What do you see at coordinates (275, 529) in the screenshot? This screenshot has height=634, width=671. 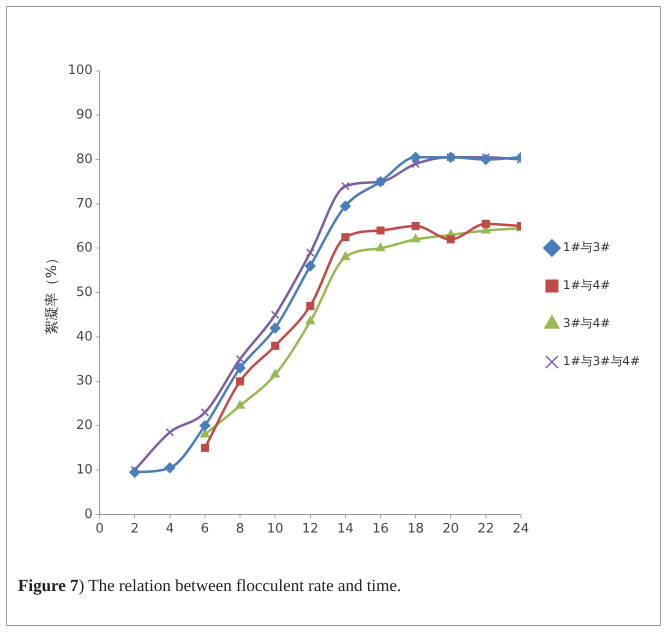 I see `x-tick-label: 10` at bounding box center [275, 529].